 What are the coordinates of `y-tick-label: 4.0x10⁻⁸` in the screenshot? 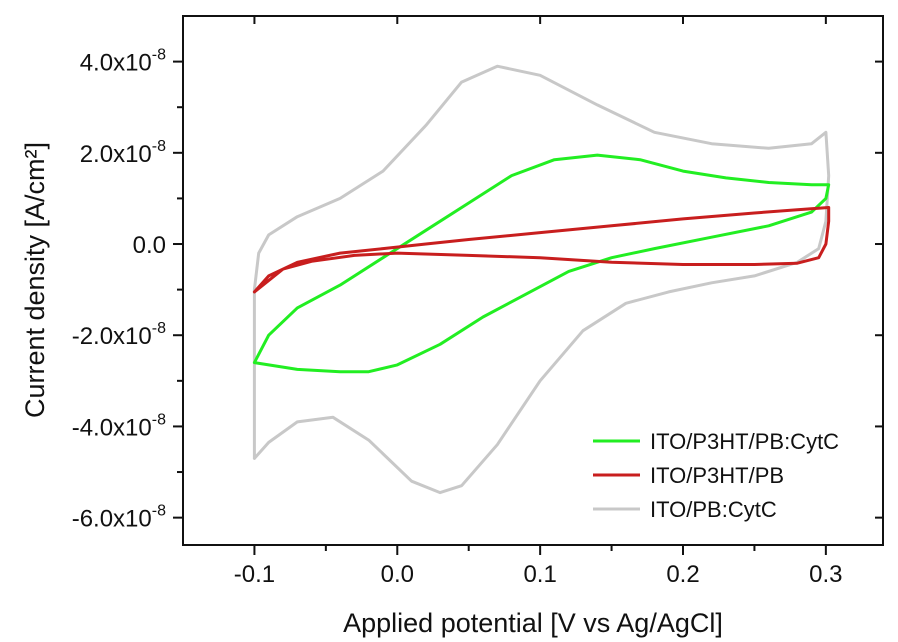 It's located at (123, 62).